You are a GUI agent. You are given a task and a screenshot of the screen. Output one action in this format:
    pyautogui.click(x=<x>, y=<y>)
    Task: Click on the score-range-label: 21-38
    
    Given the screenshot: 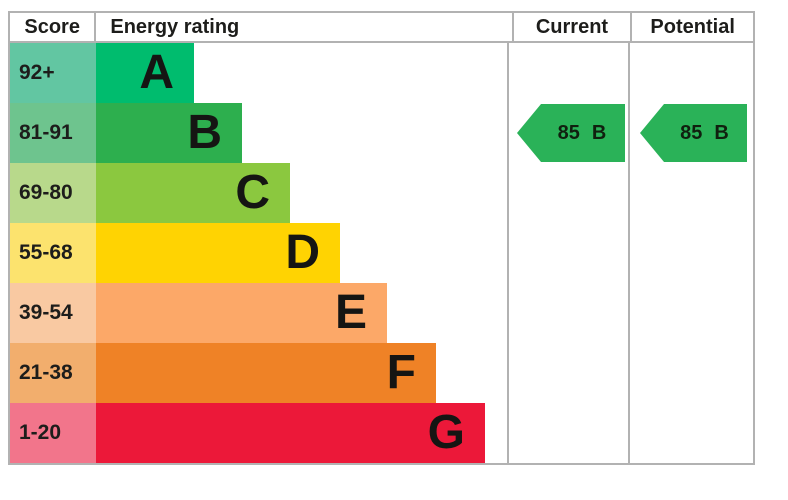 What is the action you would take?
    pyautogui.click(x=53, y=373)
    